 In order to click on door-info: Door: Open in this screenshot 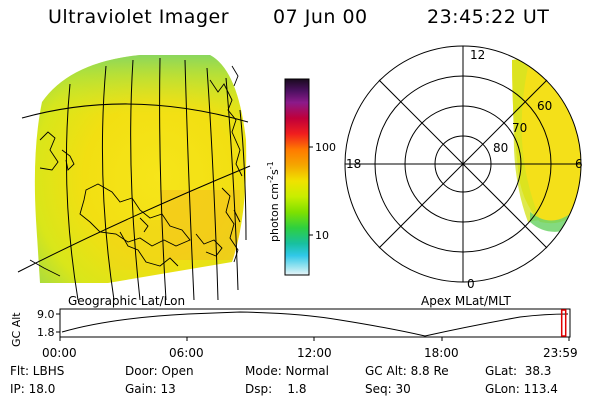, I will do `click(159, 371)`.